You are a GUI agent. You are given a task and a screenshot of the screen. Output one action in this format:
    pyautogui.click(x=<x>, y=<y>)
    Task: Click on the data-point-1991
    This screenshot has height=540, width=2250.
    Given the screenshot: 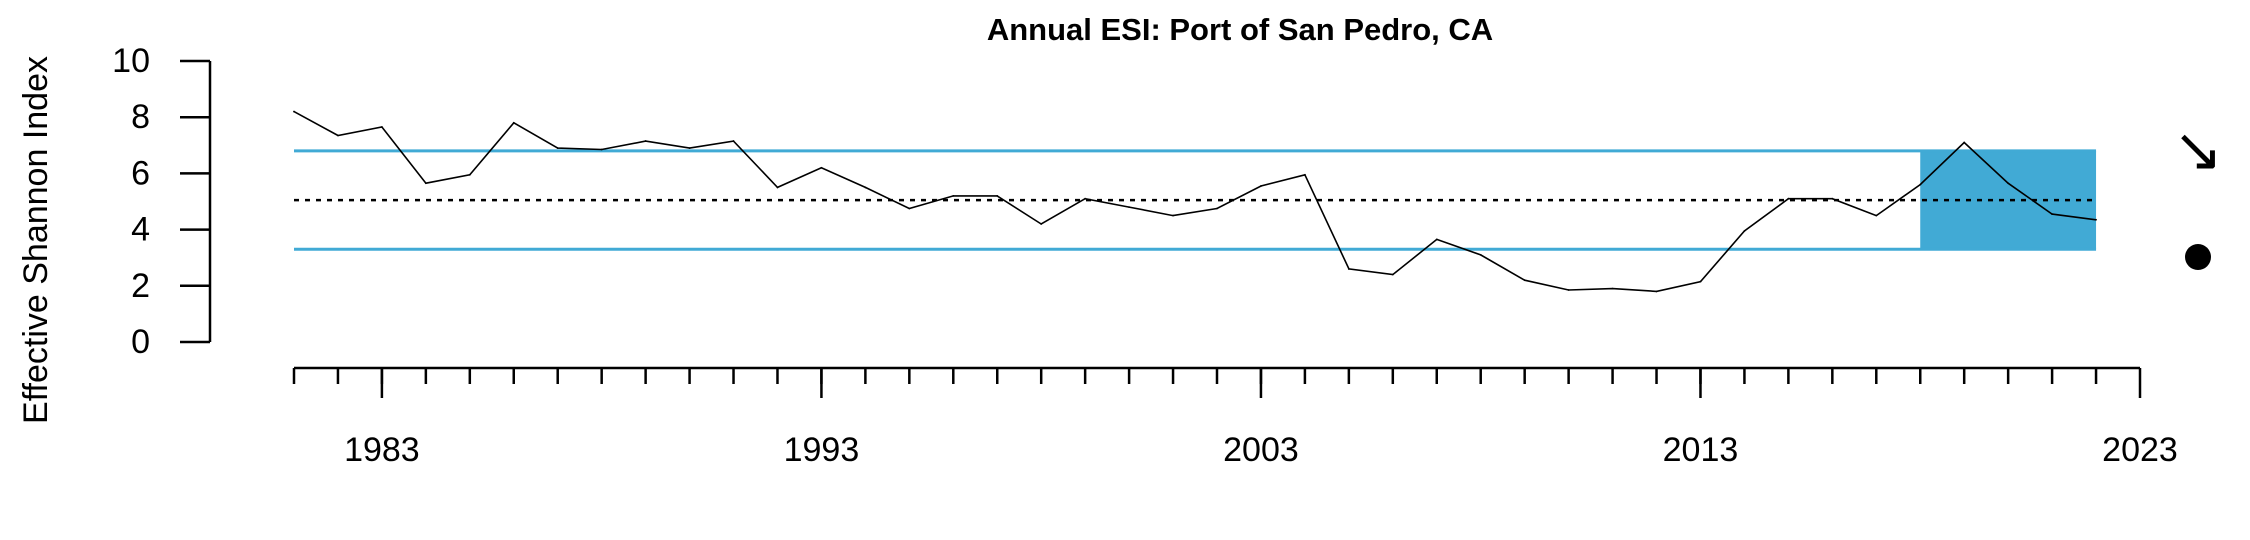 What is the action you would take?
    pyautogui.click(x=733, y=141)
    